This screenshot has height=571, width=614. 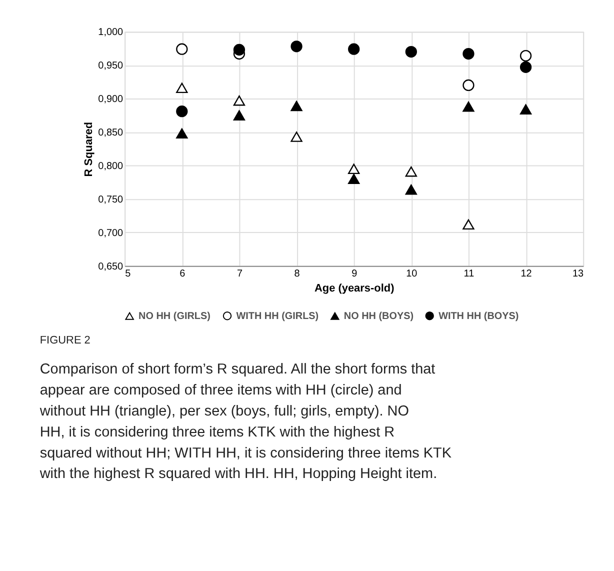 What do you see at coordinates (174, 316) in the screenshot?
I see `legend-label: NO HH (GIRLS)` at bounding box center [174, 316].